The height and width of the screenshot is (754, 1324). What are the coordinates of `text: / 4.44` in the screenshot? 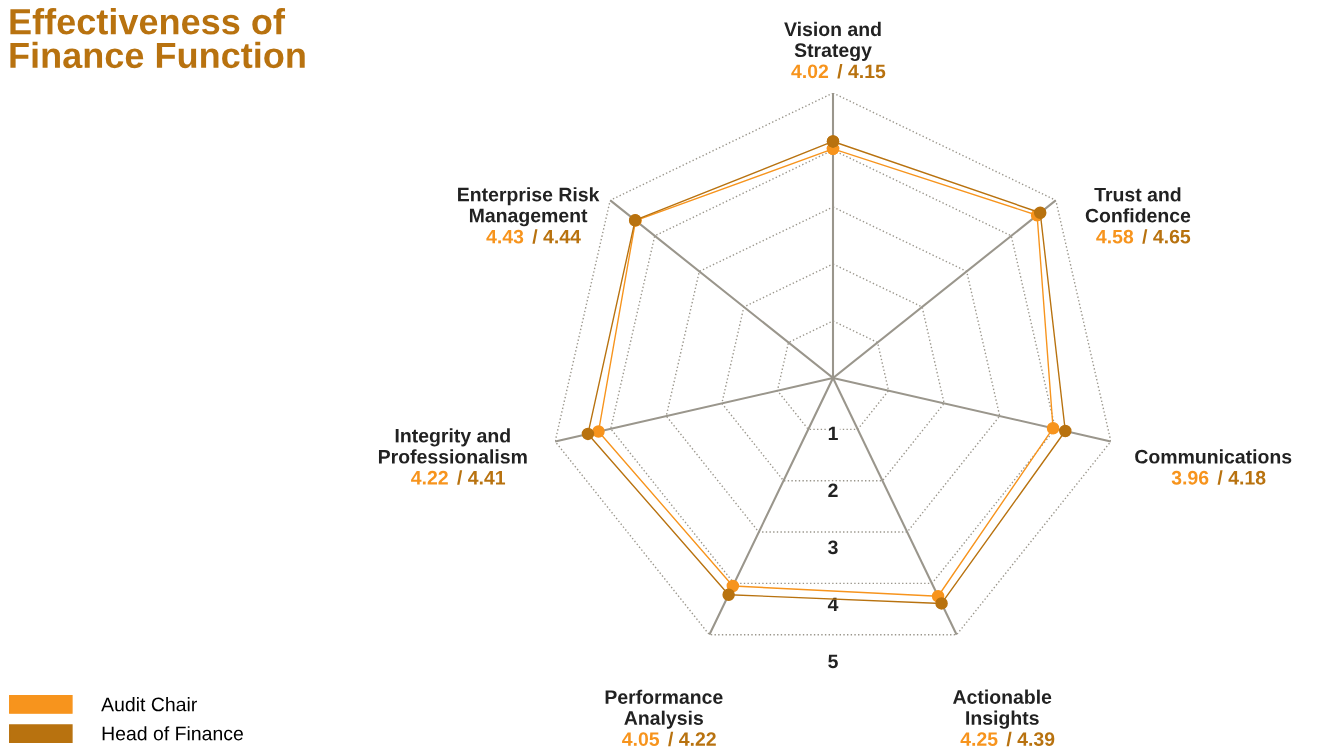 It's located at (556, 236).